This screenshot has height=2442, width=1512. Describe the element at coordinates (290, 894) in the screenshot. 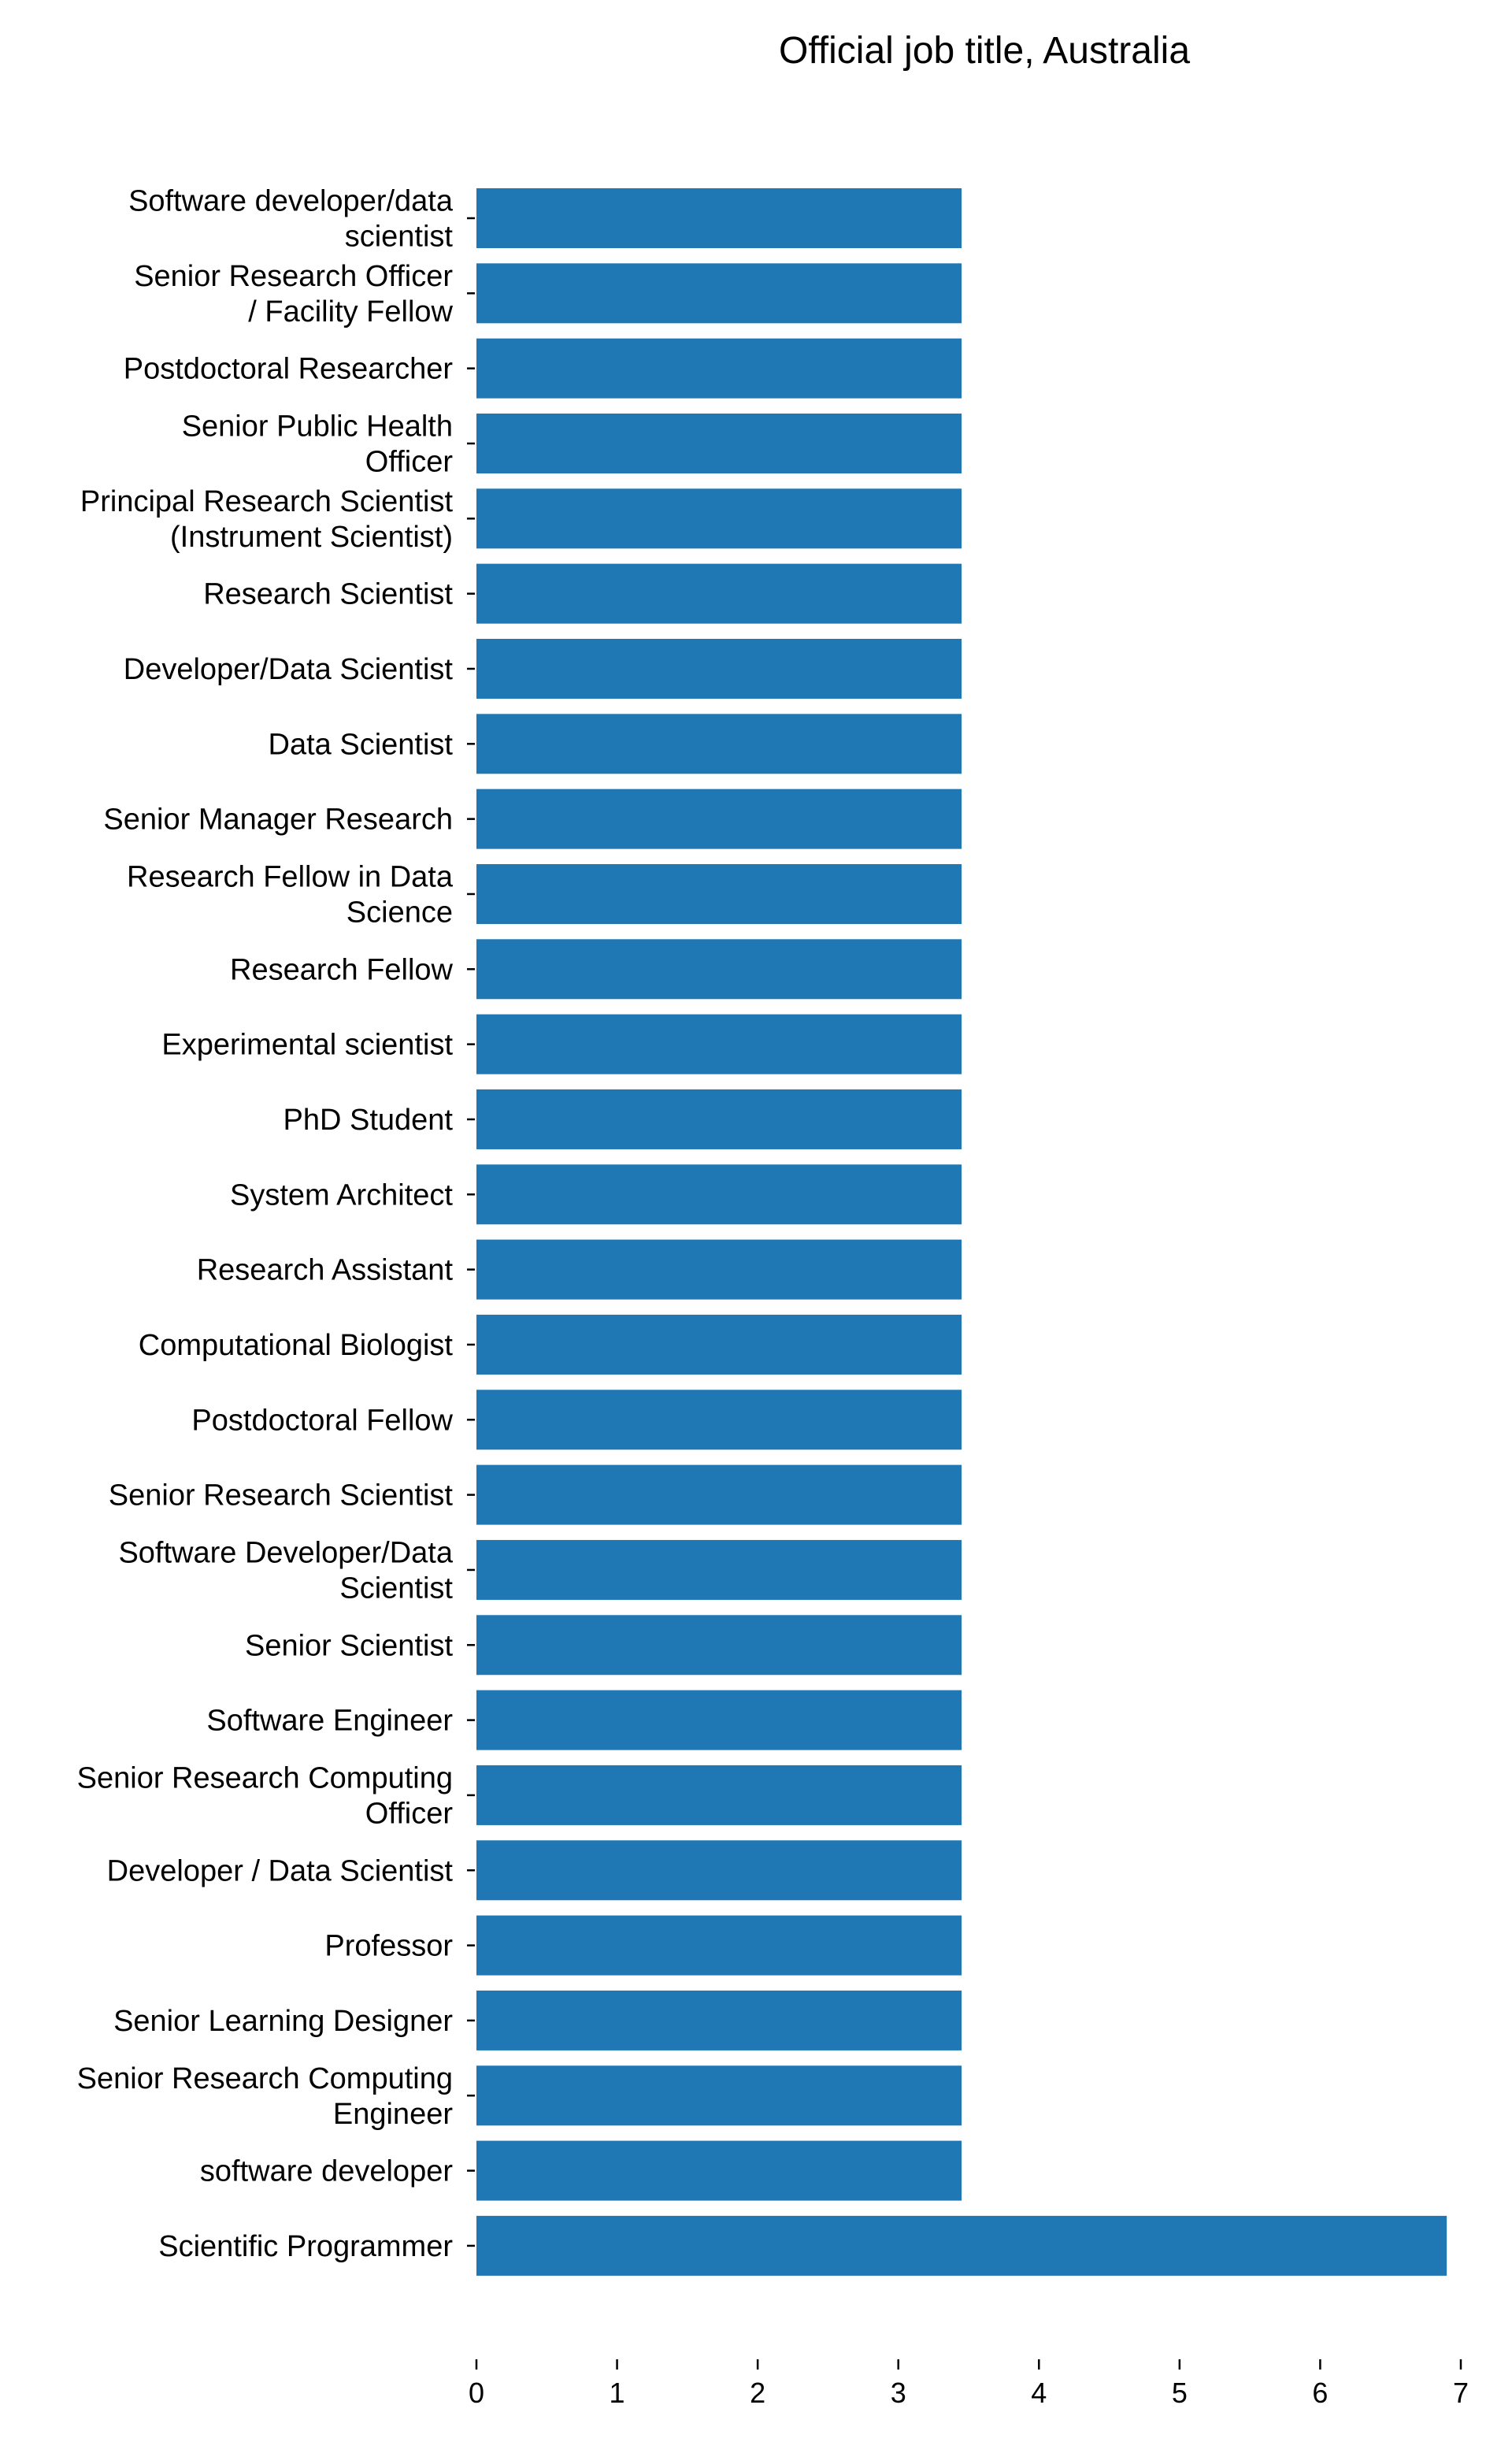

I see `category-label: Research Fellow in Data Science` at that location.